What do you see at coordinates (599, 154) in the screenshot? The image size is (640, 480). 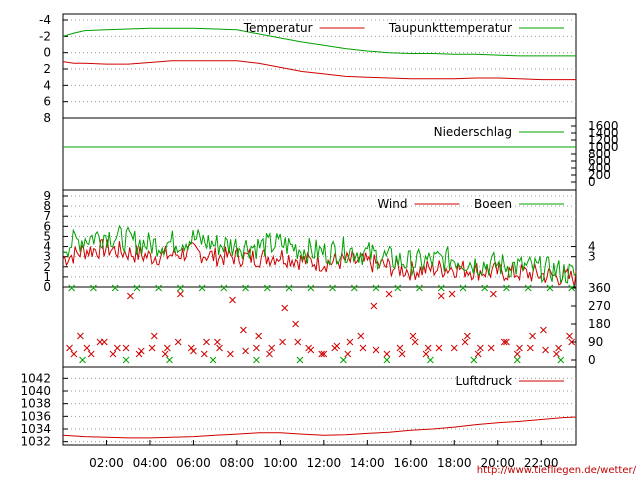 I see `y2-tick-label: 800` at bounding box center [599, 154].